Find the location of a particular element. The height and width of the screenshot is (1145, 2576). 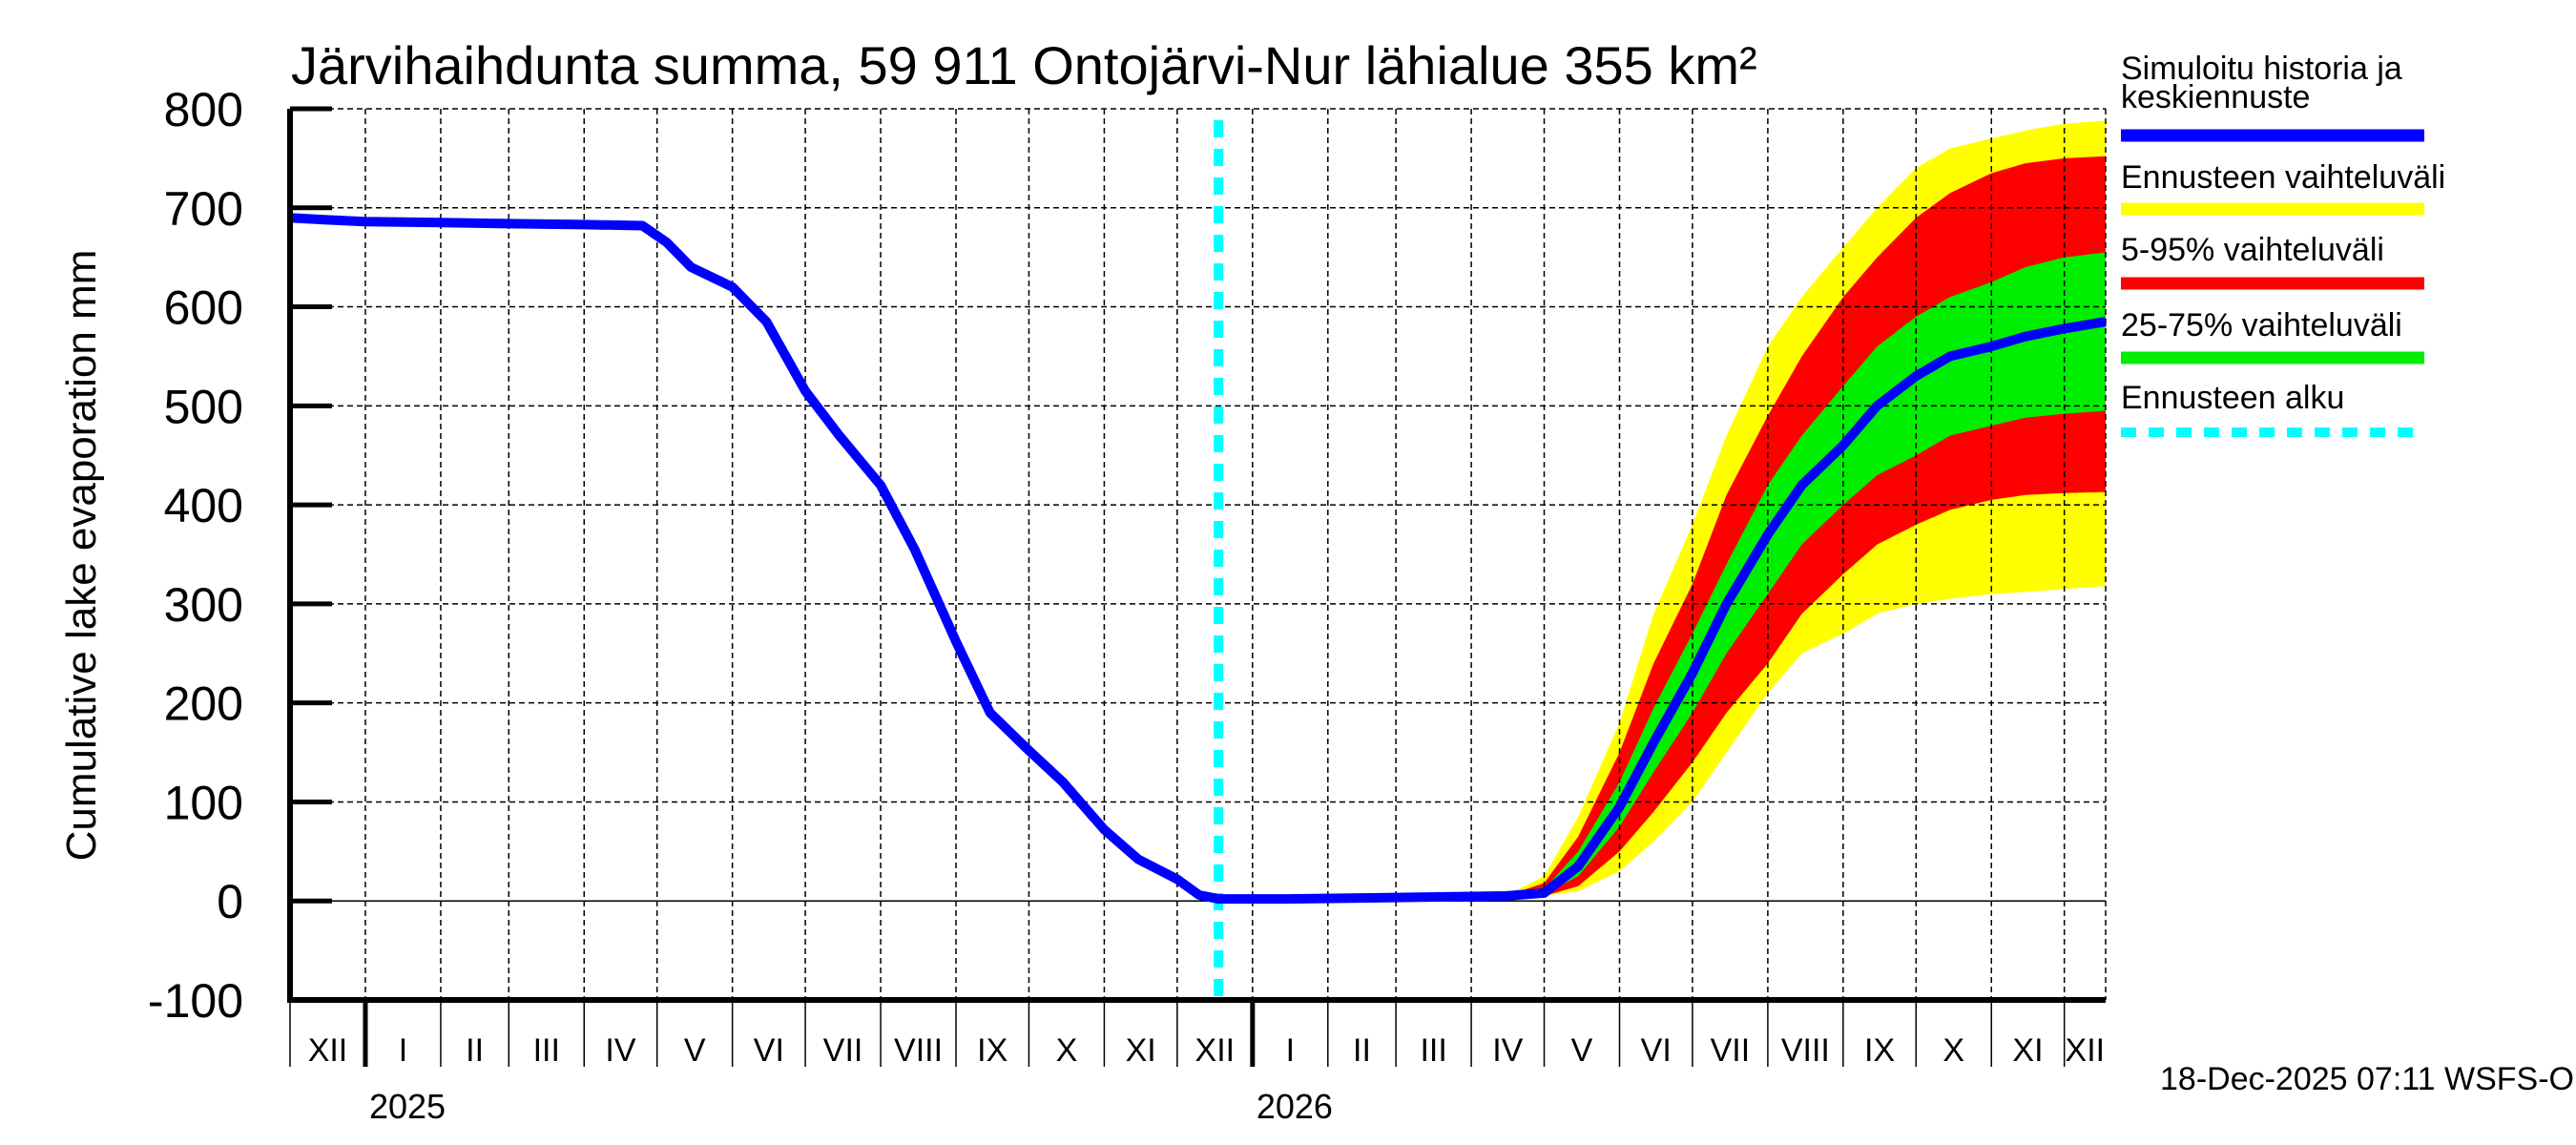

y-tick-label: 400 is located at coordinates (203, 506).